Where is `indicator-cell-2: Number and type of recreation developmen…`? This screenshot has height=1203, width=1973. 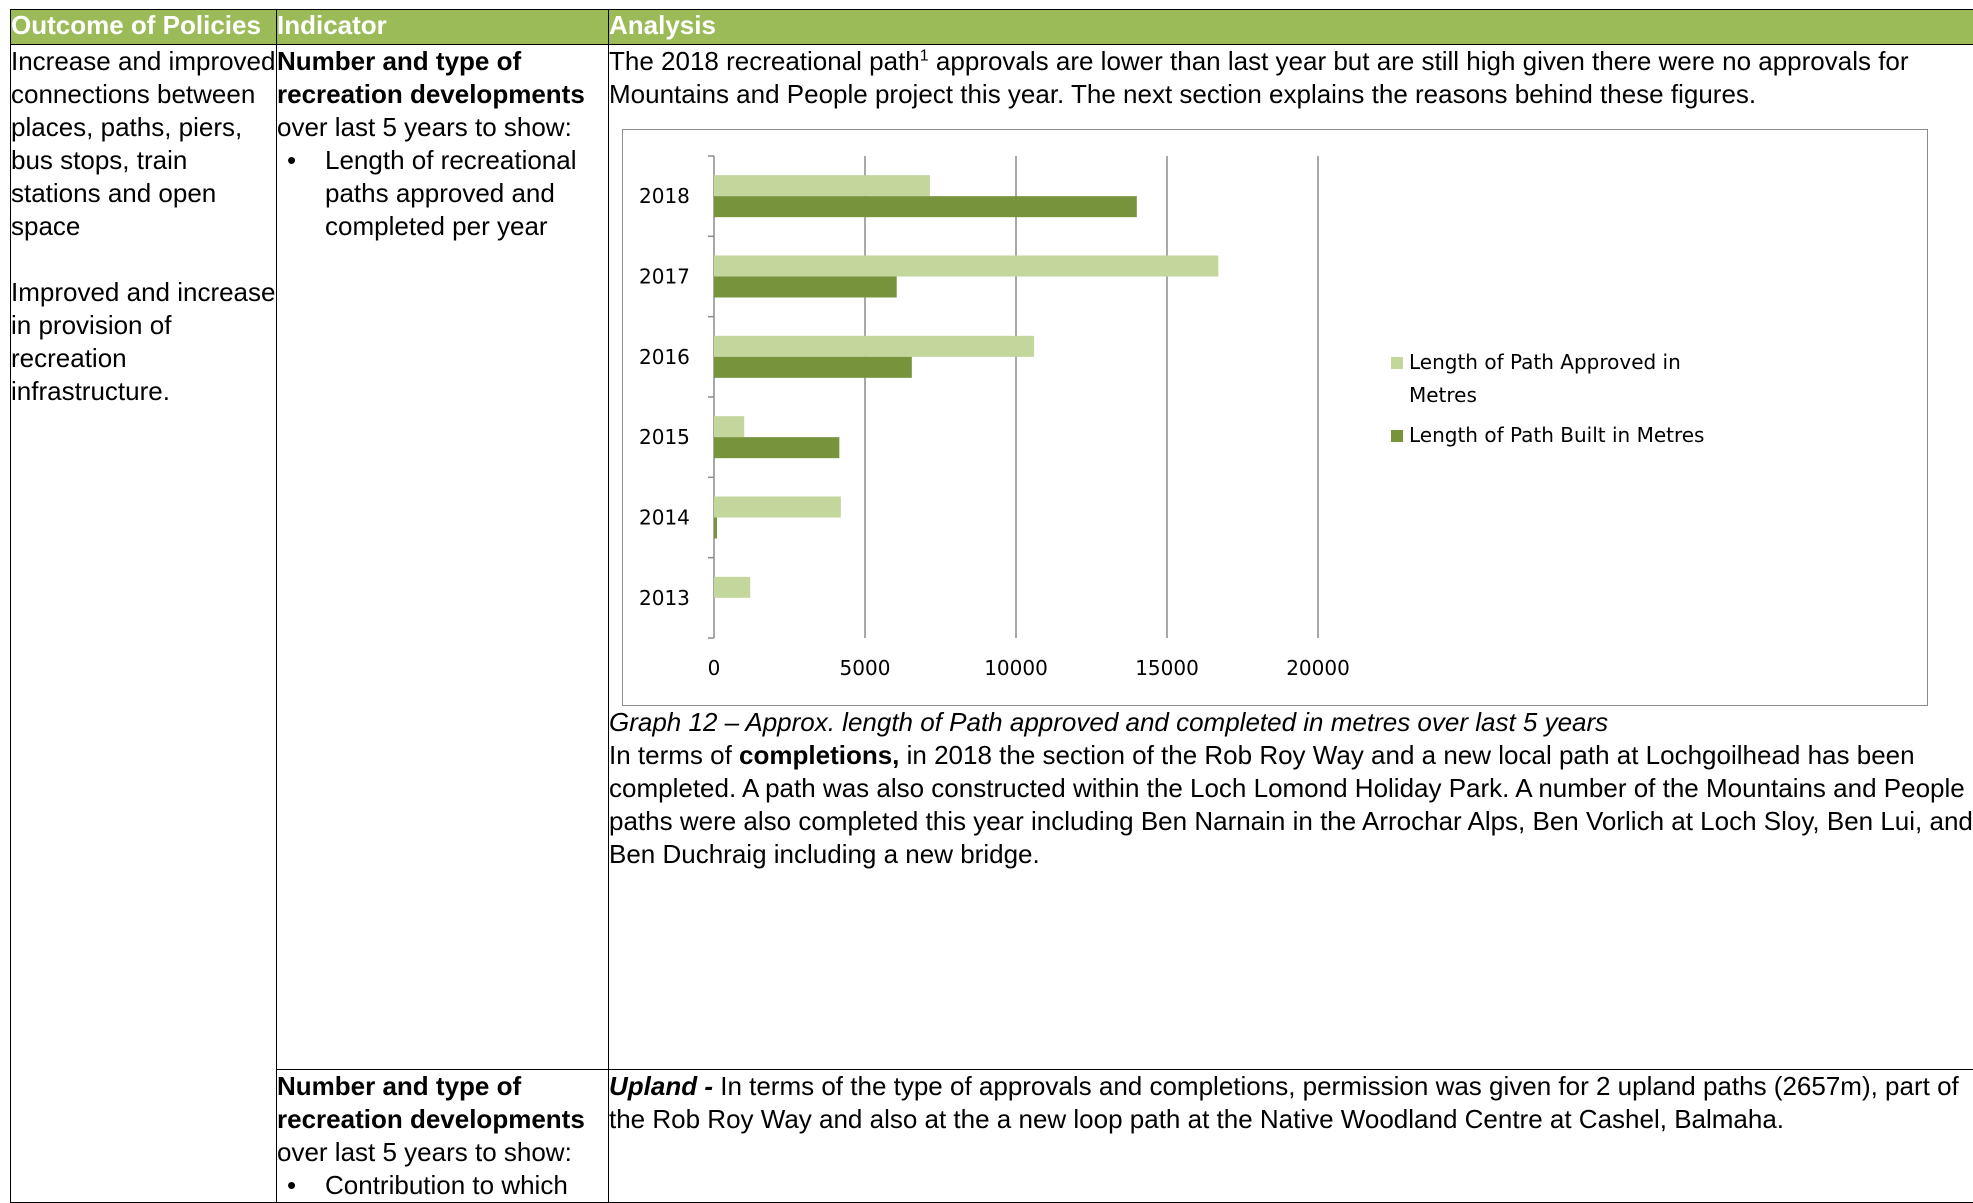
indicator-cell-2: Number and type of recreation developmen… is located at coordinates (443, 1136).